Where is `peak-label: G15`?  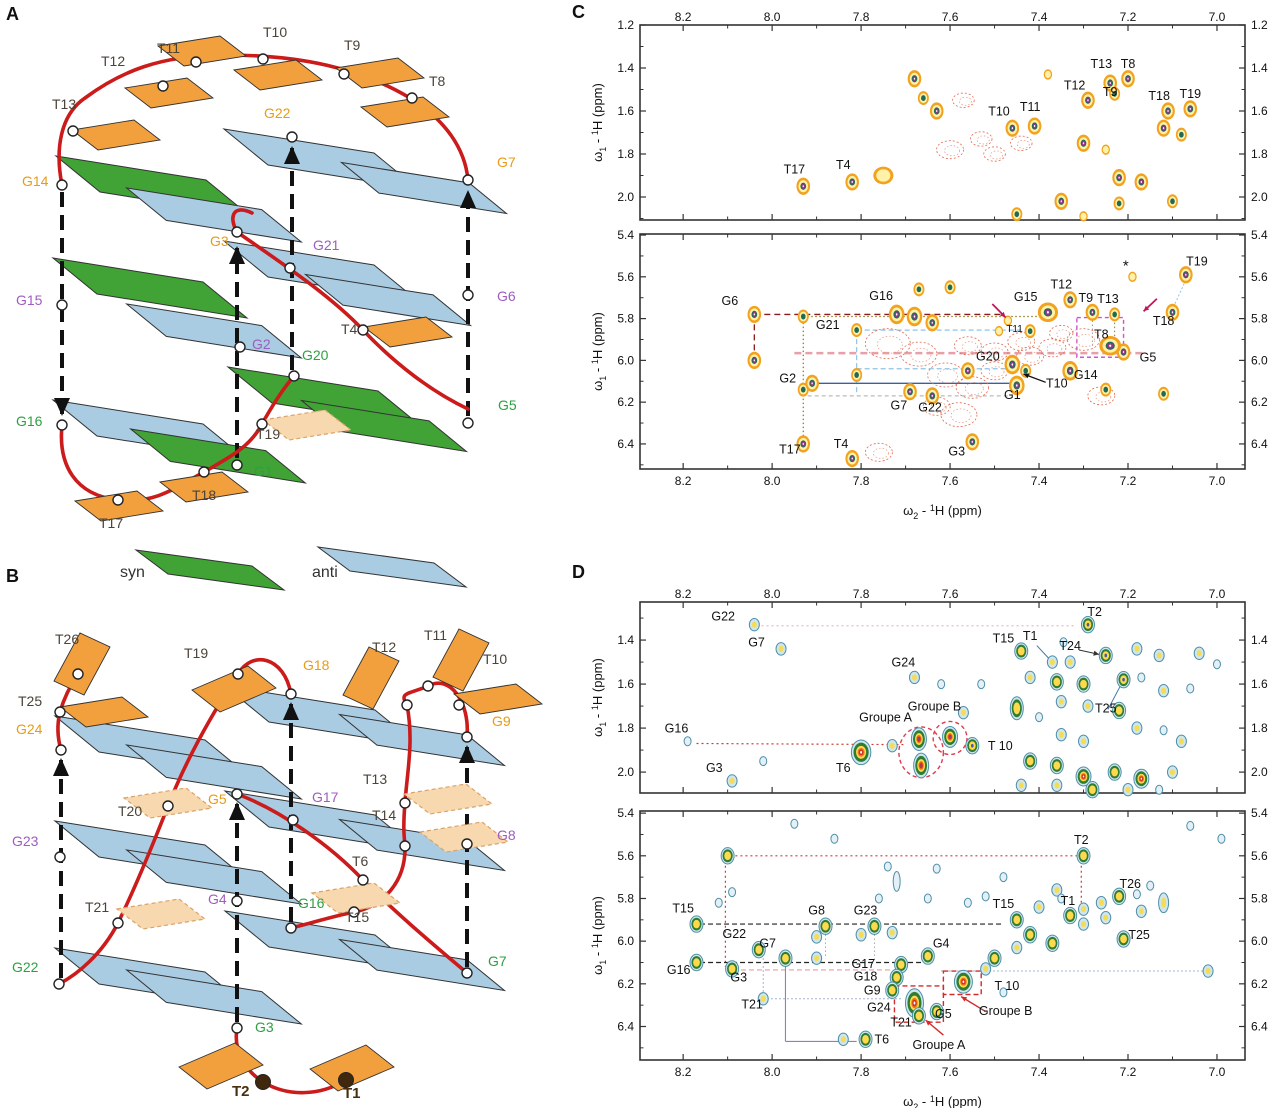
peak-label: G15 is located at coordinates (1026, 297).